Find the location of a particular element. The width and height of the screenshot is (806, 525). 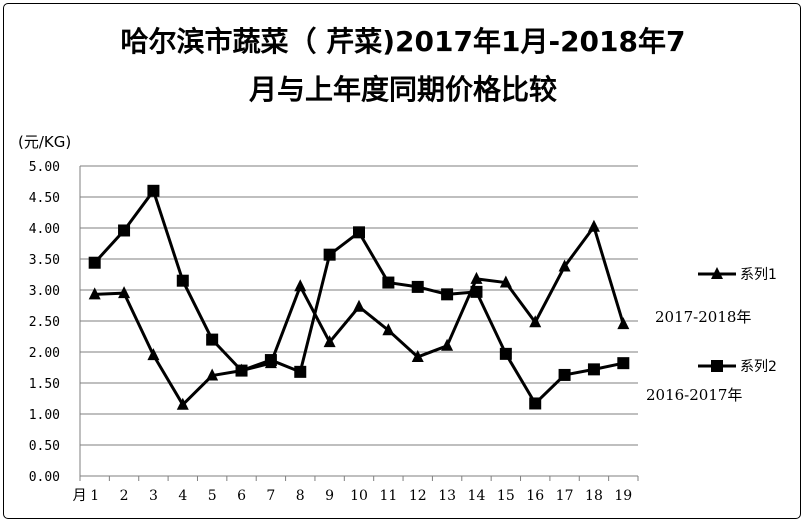

x-tick-label: 12 is located at coordinates (418, 496).